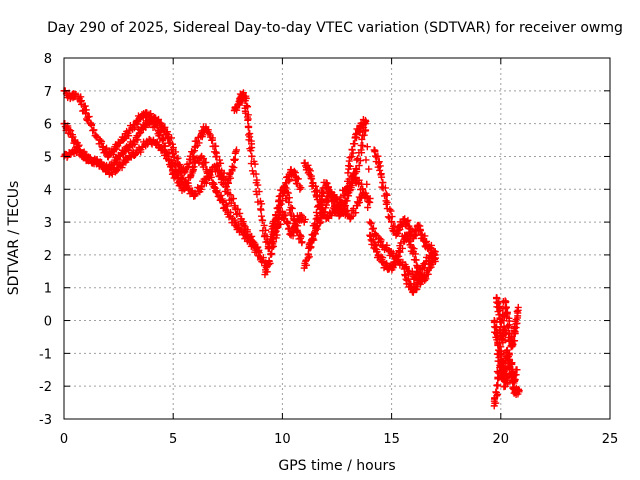 This screenshot has height=480, width=640. What do you see at coordinates (48, 289) in the screenshot?
I see `y-tick-label: 1` at bounding box center [48, 289].